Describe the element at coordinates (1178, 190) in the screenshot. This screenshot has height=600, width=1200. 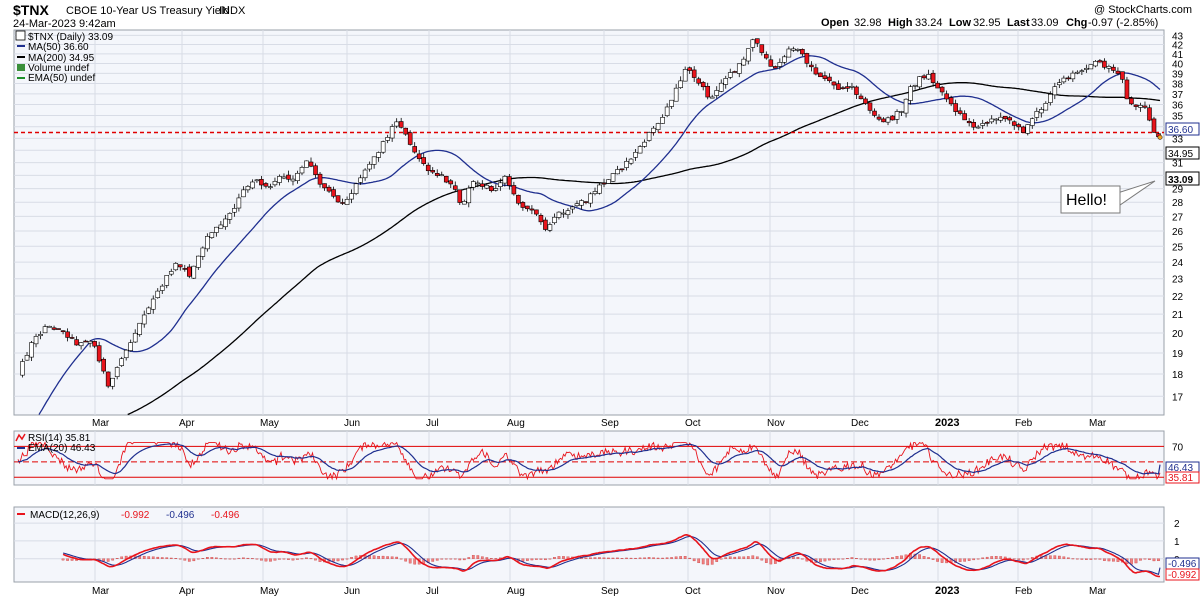
I see `price-axis-label: 29` at that location.